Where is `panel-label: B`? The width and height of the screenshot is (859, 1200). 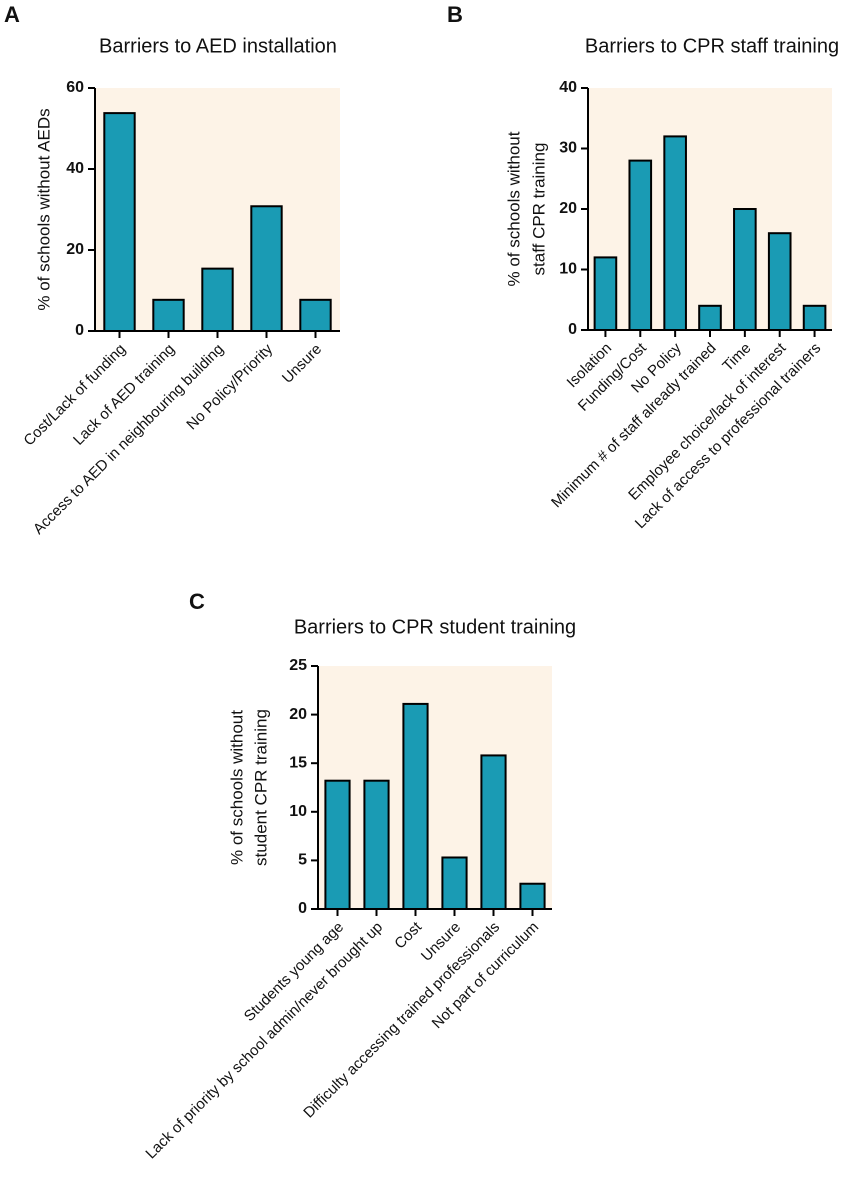
panel-label: B is located at coordinates (455, 14).